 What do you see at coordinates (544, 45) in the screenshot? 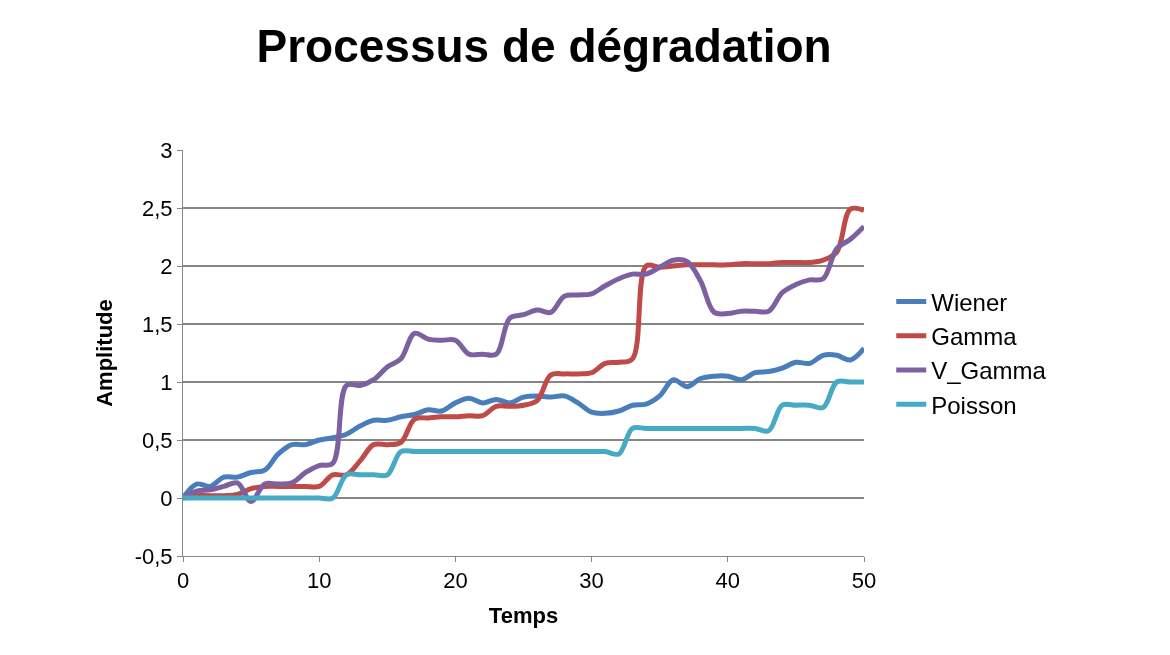
I see `chart-title: Processus de dégradation` at bounding box center [544, 45].